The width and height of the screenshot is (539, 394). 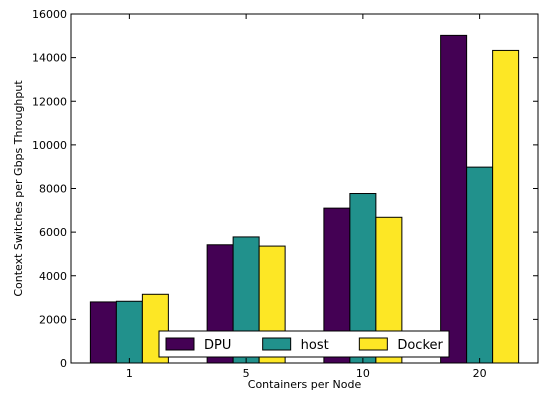 What do you see at coordinates (49, 14) in the screenshot?
I see `y-tick-label: 16000` at bounding box center [49, 14].